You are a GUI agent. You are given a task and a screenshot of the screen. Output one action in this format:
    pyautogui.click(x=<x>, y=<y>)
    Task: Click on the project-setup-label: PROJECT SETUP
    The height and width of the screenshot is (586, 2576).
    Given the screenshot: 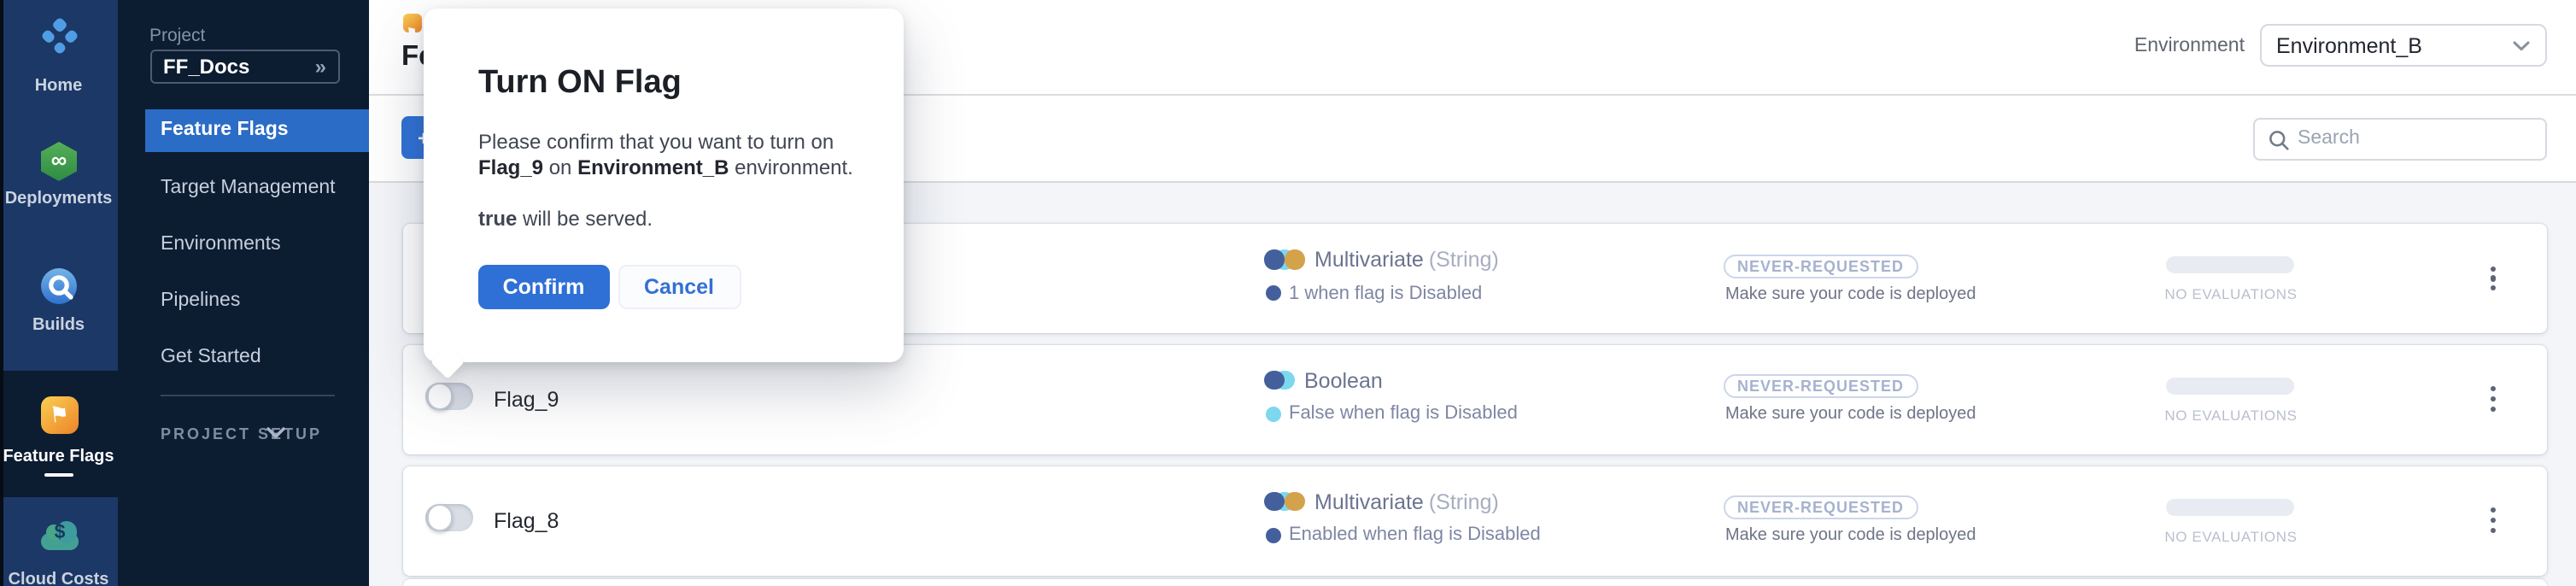 What is the action you would take?
    pyautogui.click(x=242, y=433)
    